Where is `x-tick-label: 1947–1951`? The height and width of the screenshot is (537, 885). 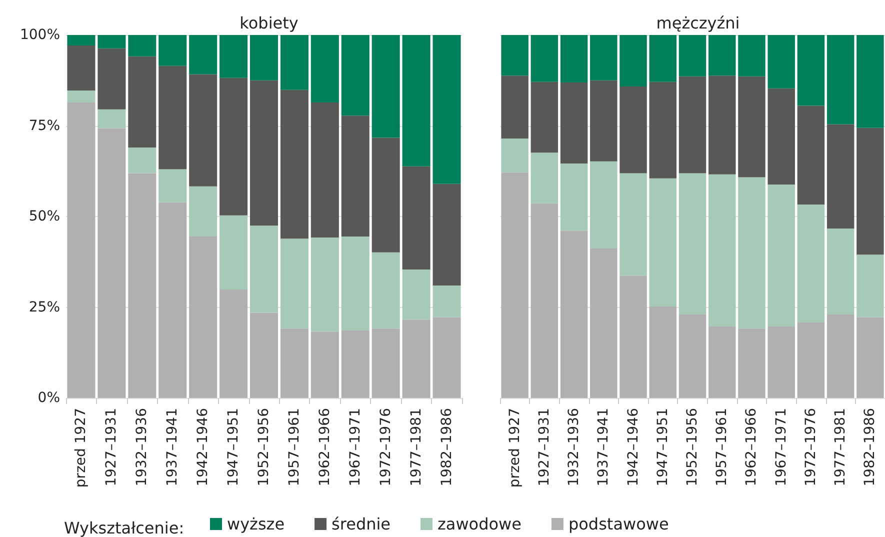 x-tick-label: 1947–1951 is located at coordinates (234, 447).